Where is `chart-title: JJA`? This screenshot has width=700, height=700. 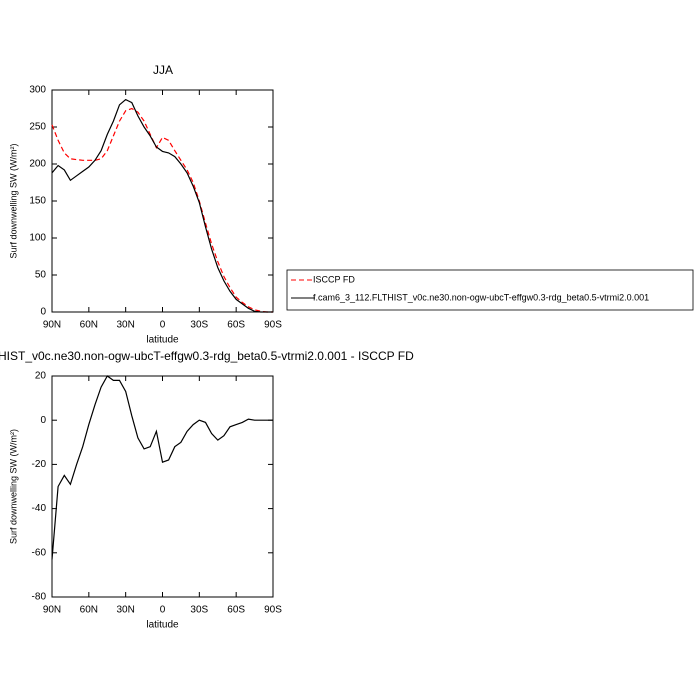
chart-title: JJA is located at coordinates (163, 70).